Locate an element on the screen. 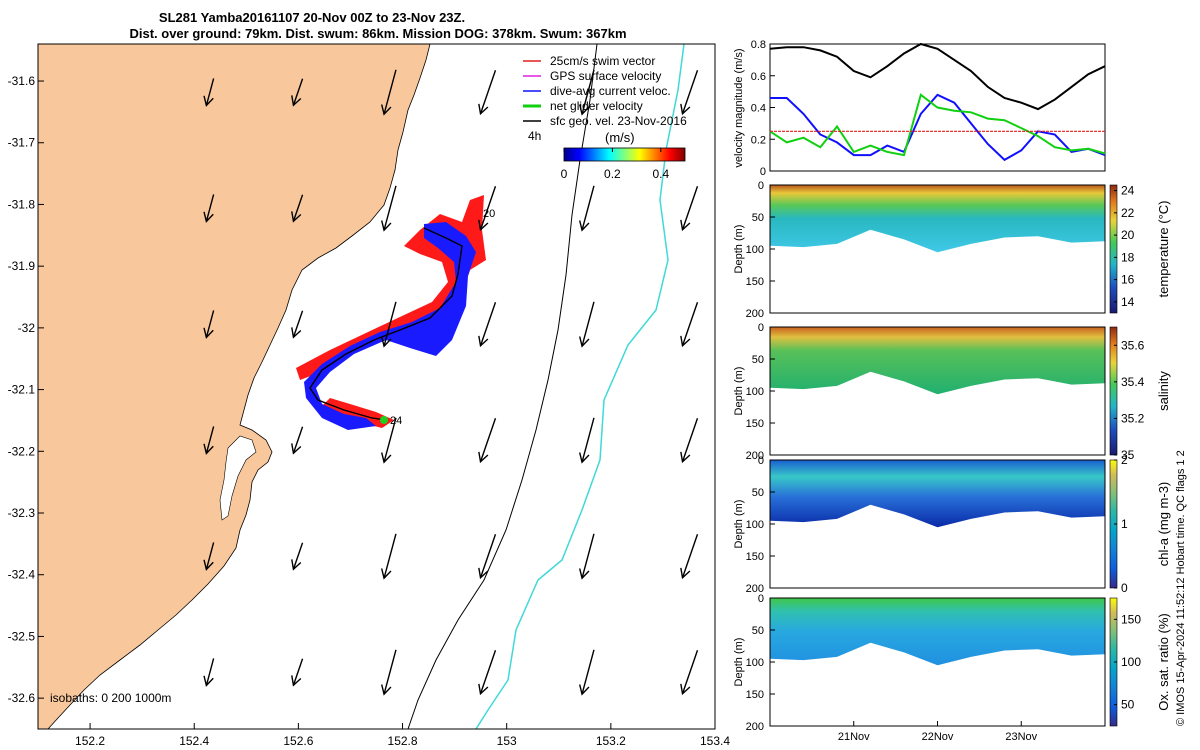 This screenshot has height=750, width=1200. map-y-tick-label: -31.8 is located at coordinates (22, 204).